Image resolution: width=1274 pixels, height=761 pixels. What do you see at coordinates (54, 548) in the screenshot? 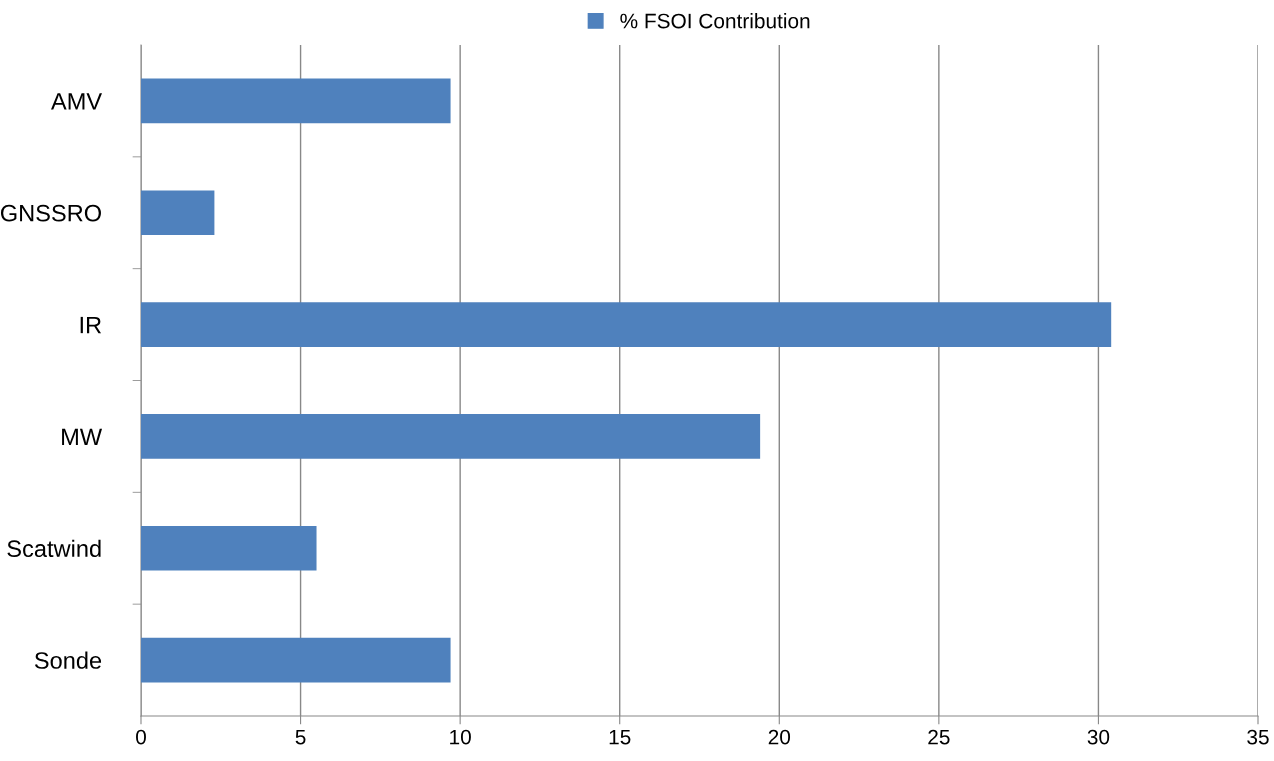
I see `y-tick-label: Scatwind` at bounding box center [54, 548].